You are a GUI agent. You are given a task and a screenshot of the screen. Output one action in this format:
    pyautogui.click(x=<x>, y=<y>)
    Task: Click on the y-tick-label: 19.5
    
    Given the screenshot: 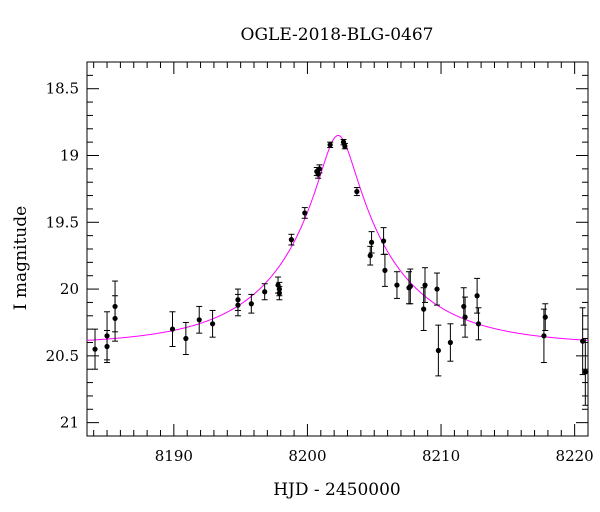 What is the action you would take?
    pyautogui.click(x=62, y=222)
    